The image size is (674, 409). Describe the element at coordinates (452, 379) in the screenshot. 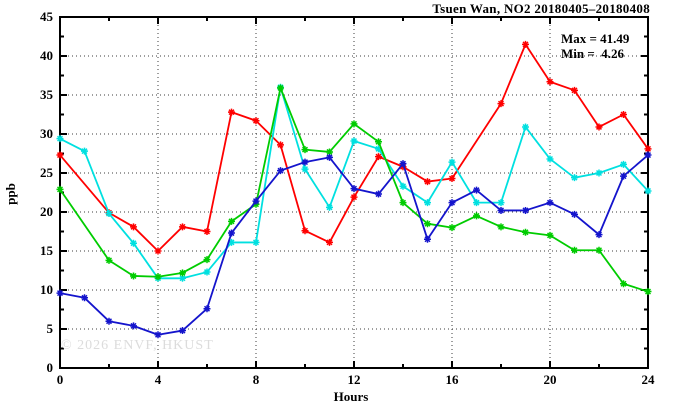

I see `x-tick-label: 16` at that location.